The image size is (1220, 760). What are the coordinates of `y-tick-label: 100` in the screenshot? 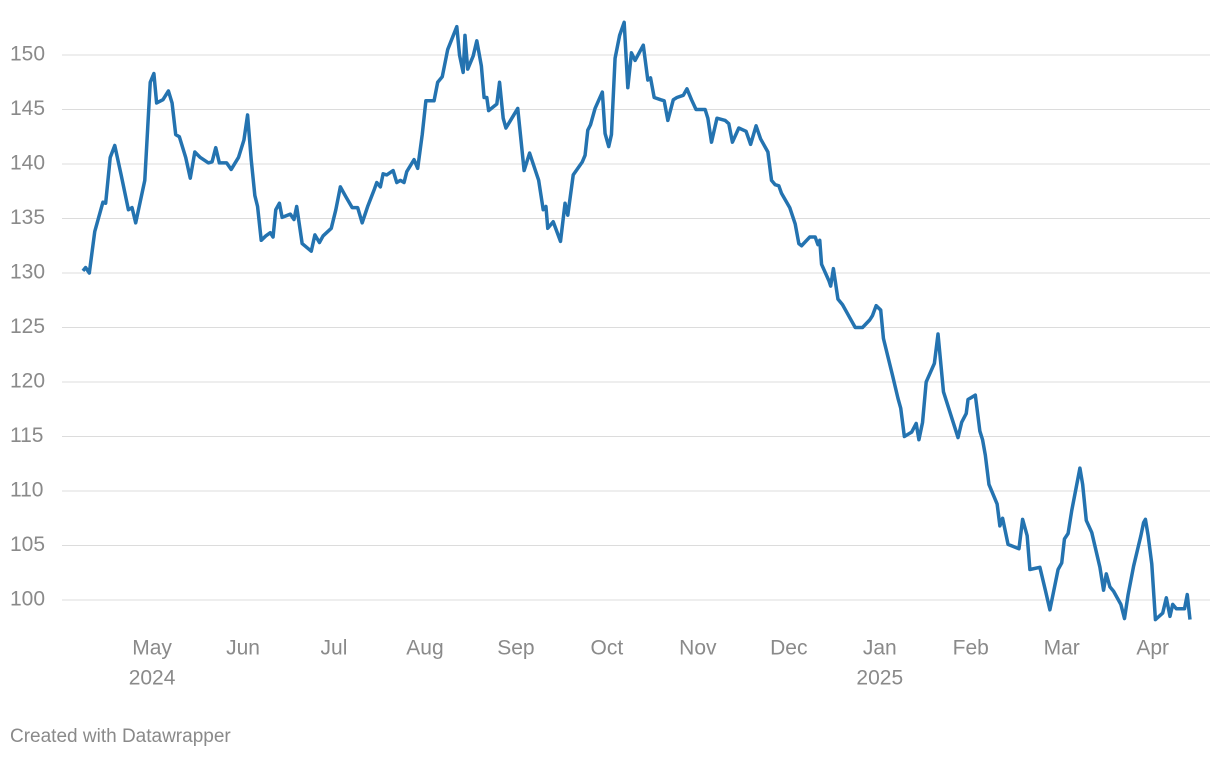 It's located at (27, 599).